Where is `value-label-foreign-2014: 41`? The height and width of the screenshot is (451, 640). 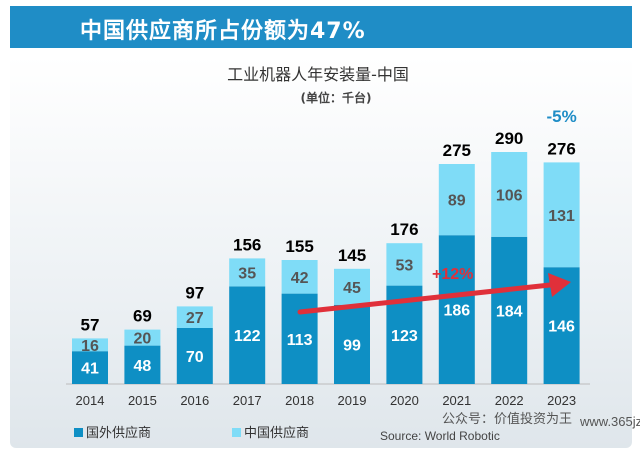
value-label-foreign-2014: 41 is located at coordinates (90, 369).